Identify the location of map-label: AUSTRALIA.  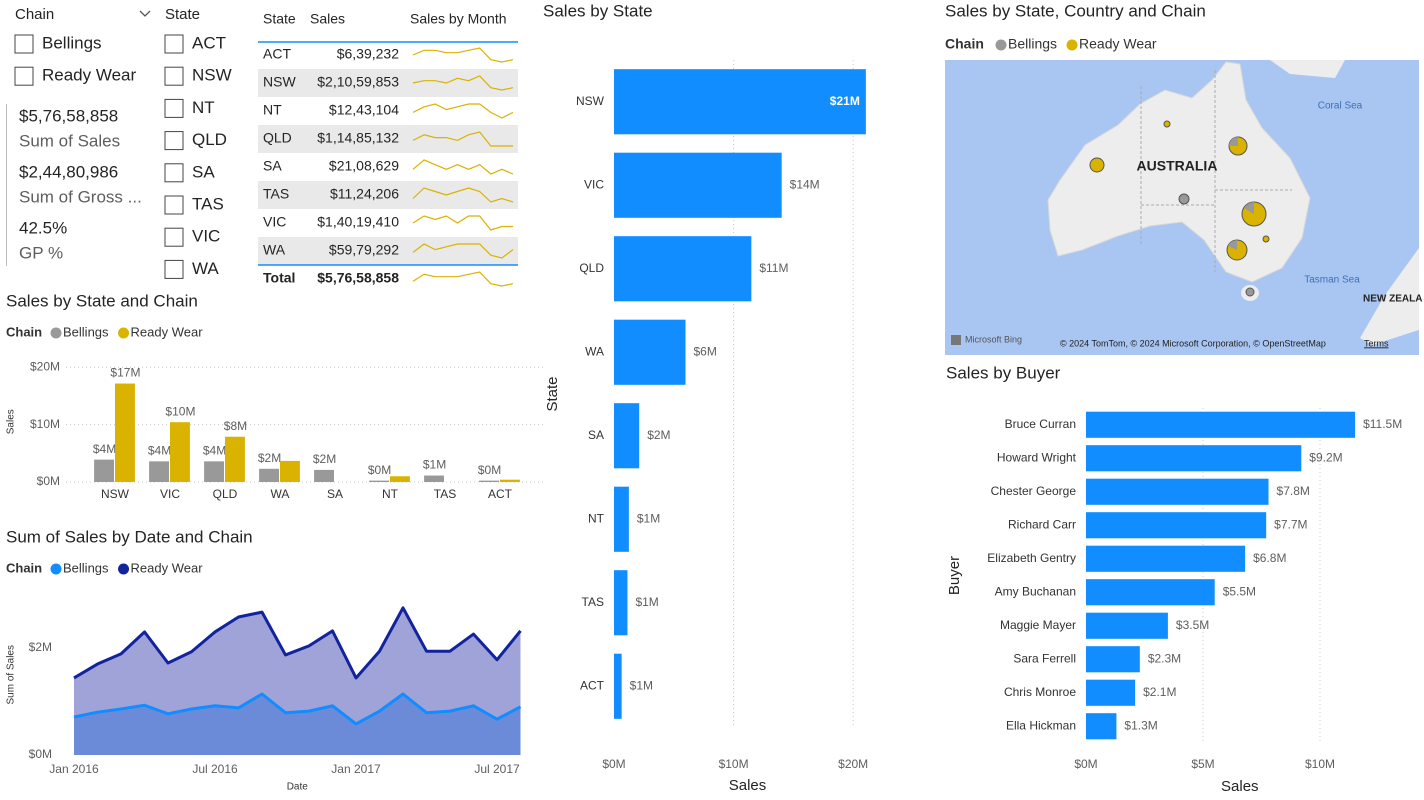
(1177, 166).